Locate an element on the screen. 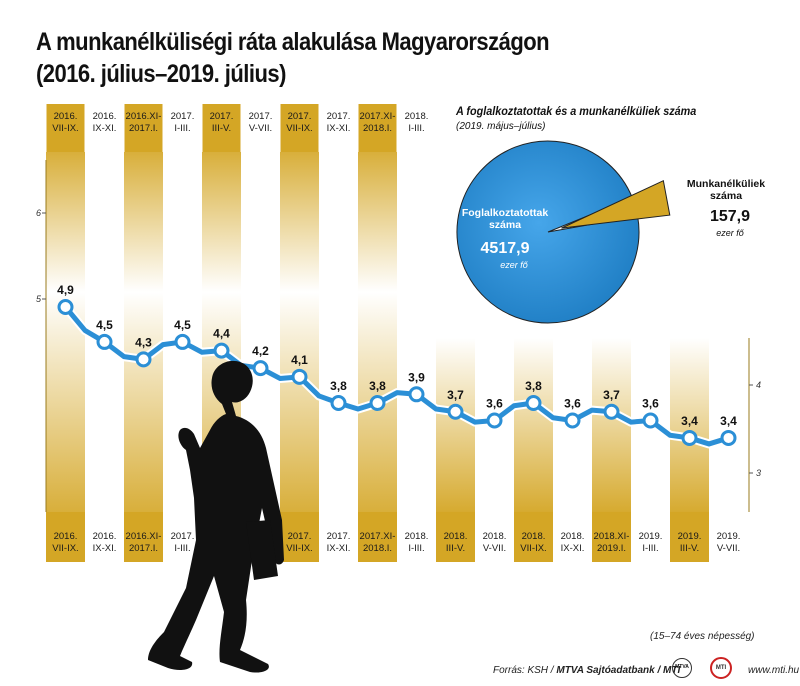  bottom-category-label: 2018. IX-XI. is located at coordinates (573, 542).